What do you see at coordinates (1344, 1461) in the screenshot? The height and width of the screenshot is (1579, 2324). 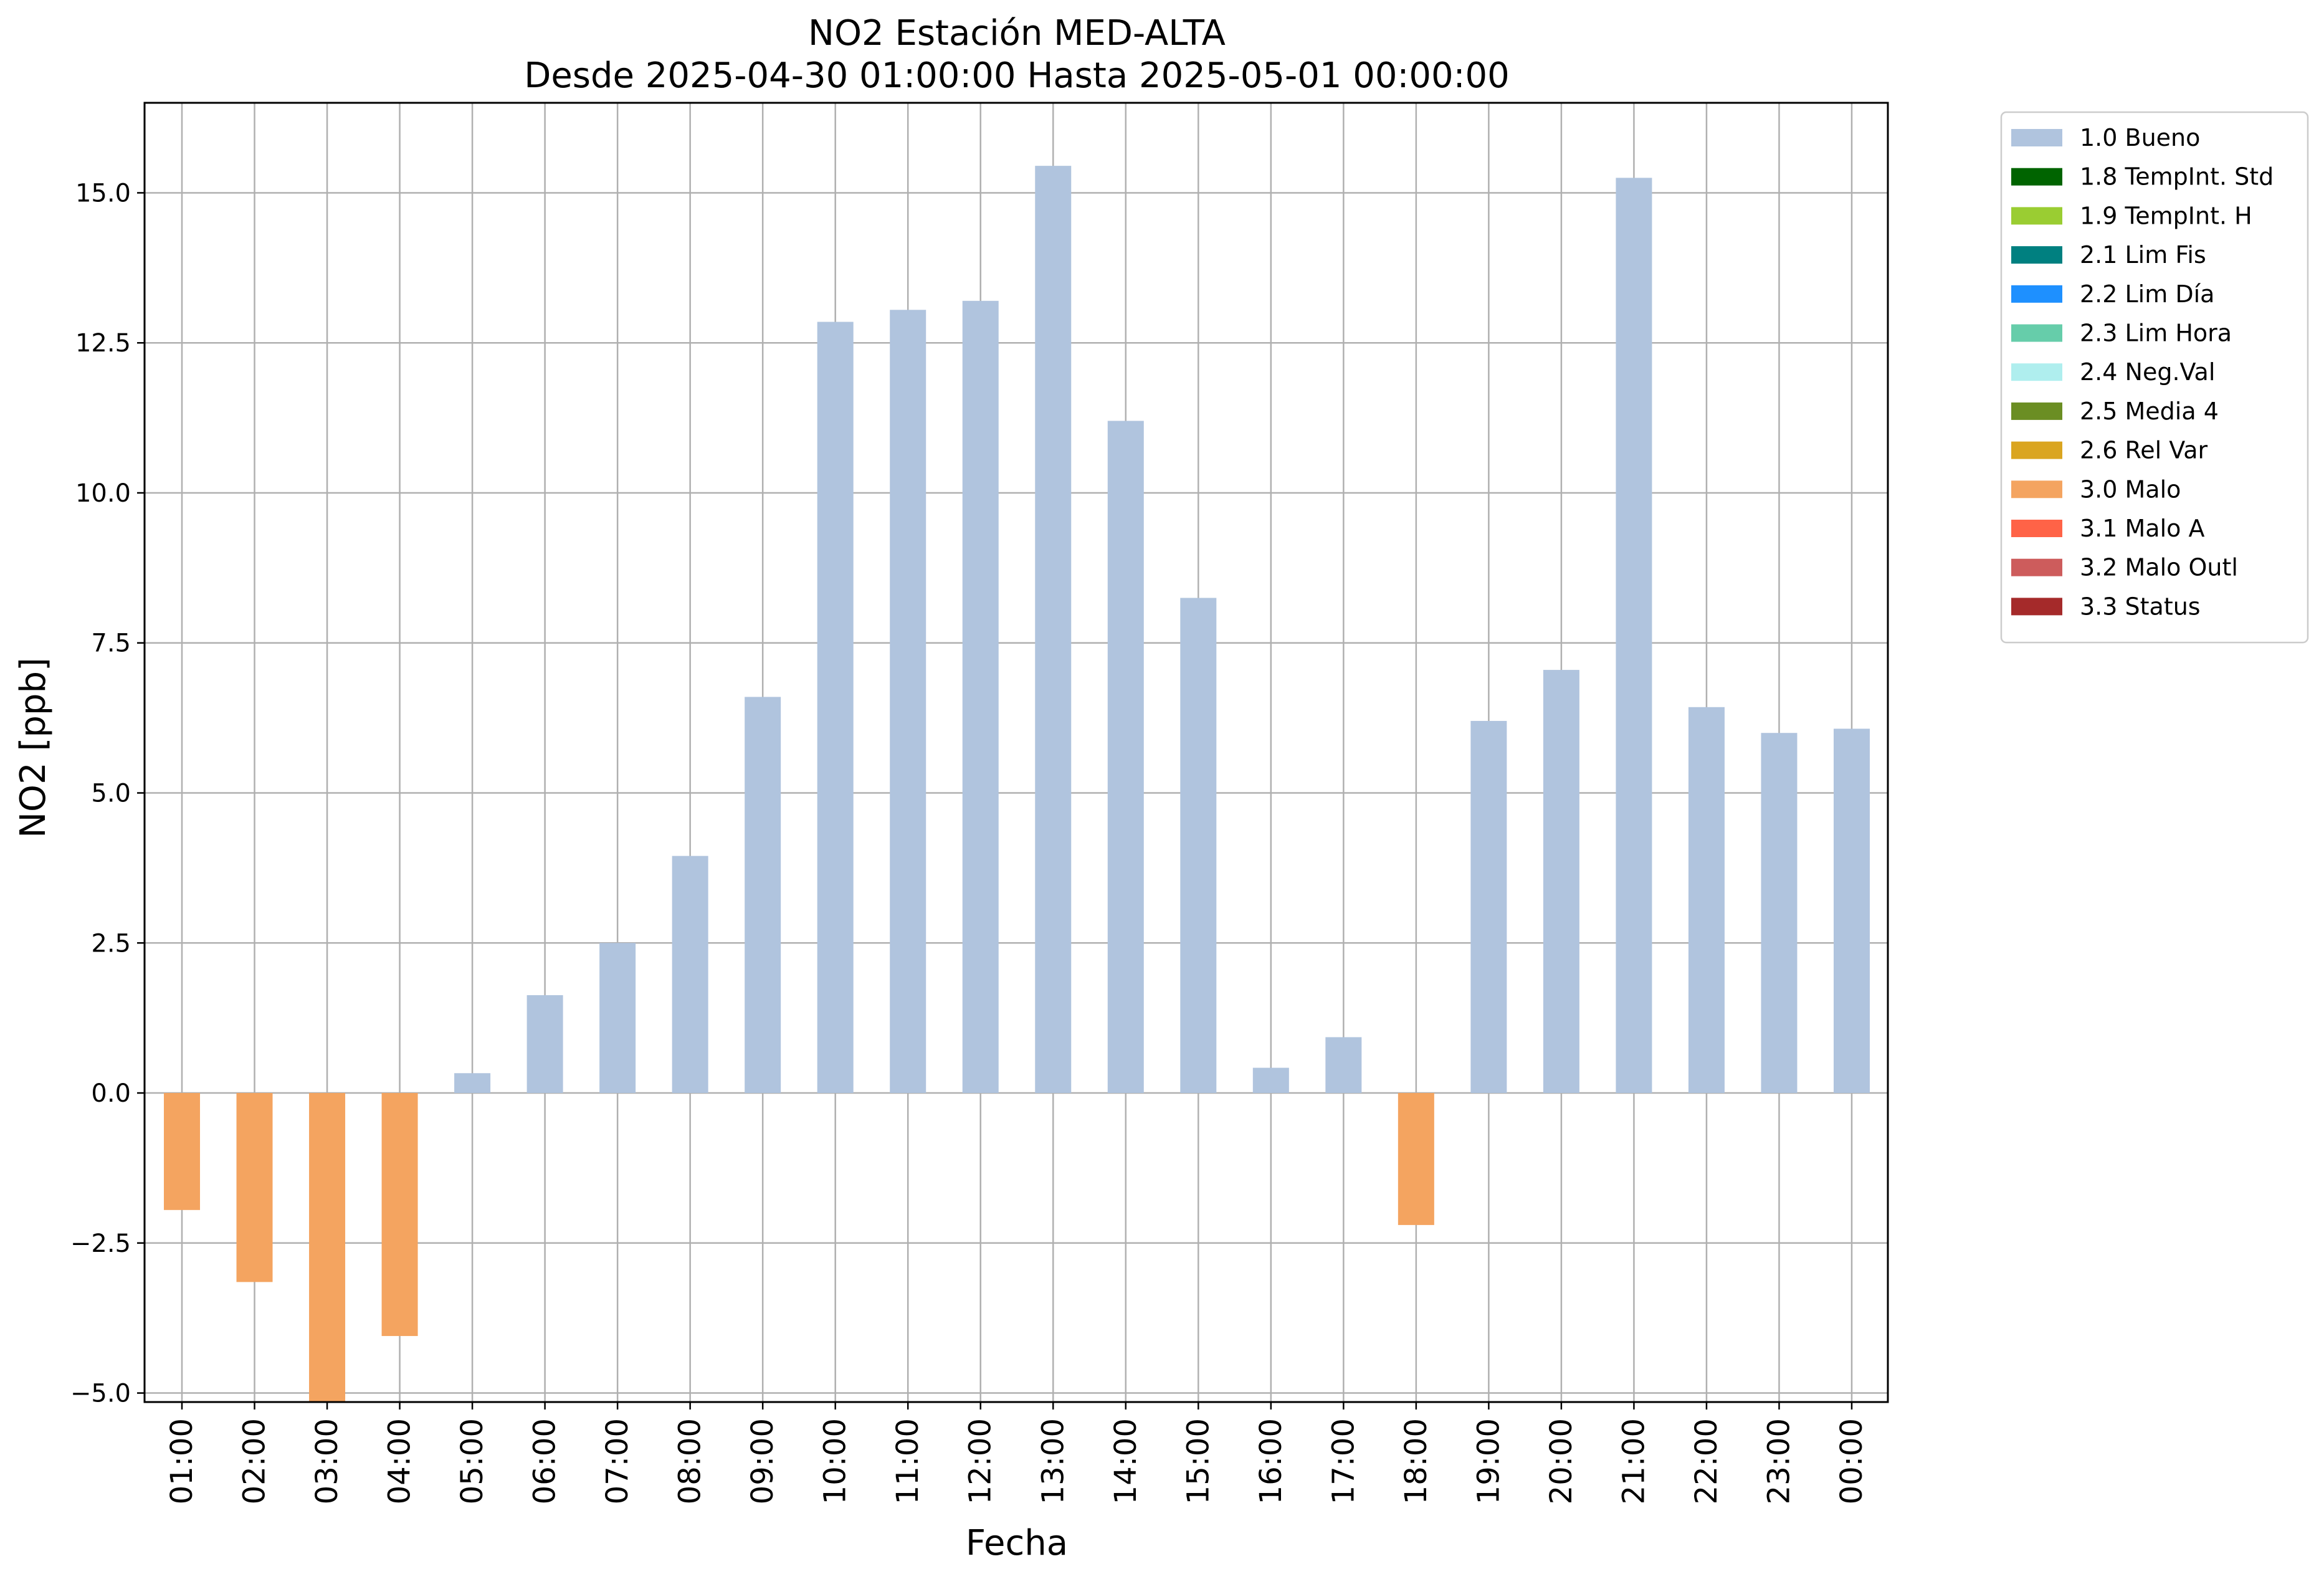 I see `x-tick-label-16: 17:00` at bounding box center [1344, 1461].